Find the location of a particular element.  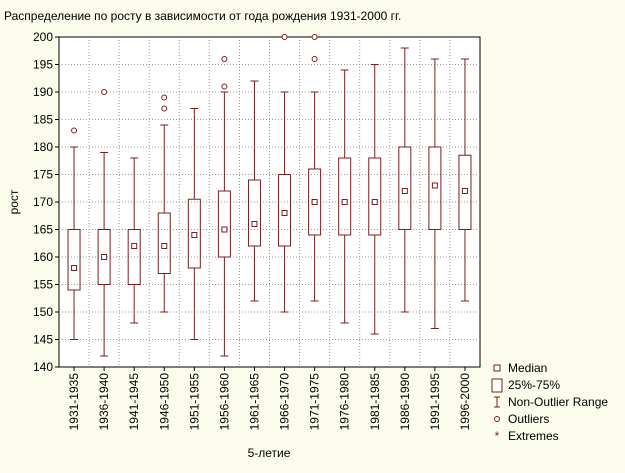

legend-label: Median is located at coordinates (527, 368).